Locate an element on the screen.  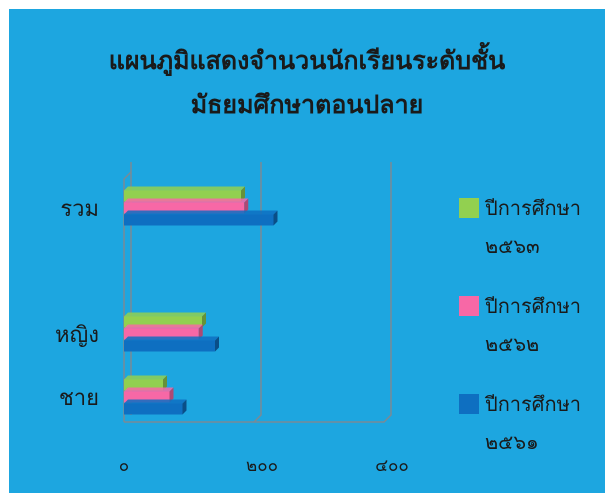
category-label-0: ชาย is located at coordinates (79, 398).